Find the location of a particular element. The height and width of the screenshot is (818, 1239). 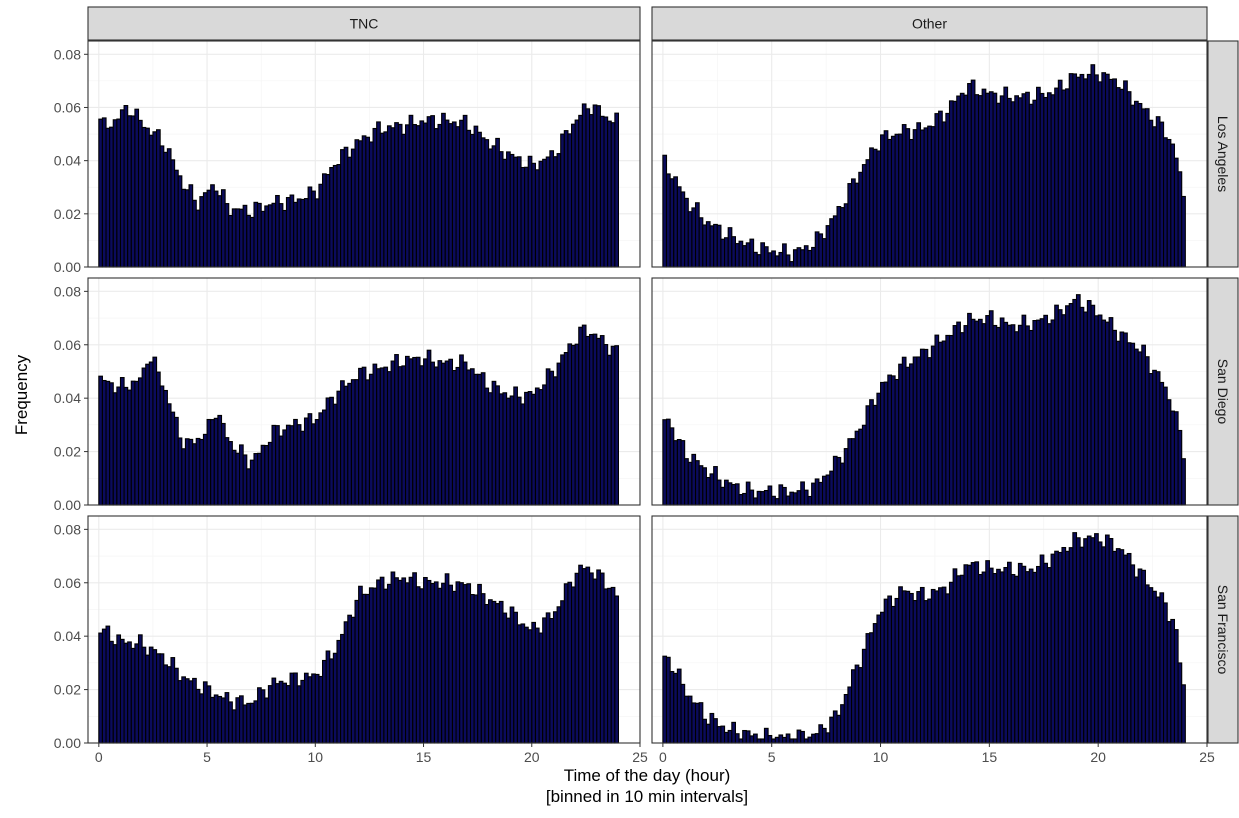

panel-san-francisco-tnc is located at coordinates (364, 629).